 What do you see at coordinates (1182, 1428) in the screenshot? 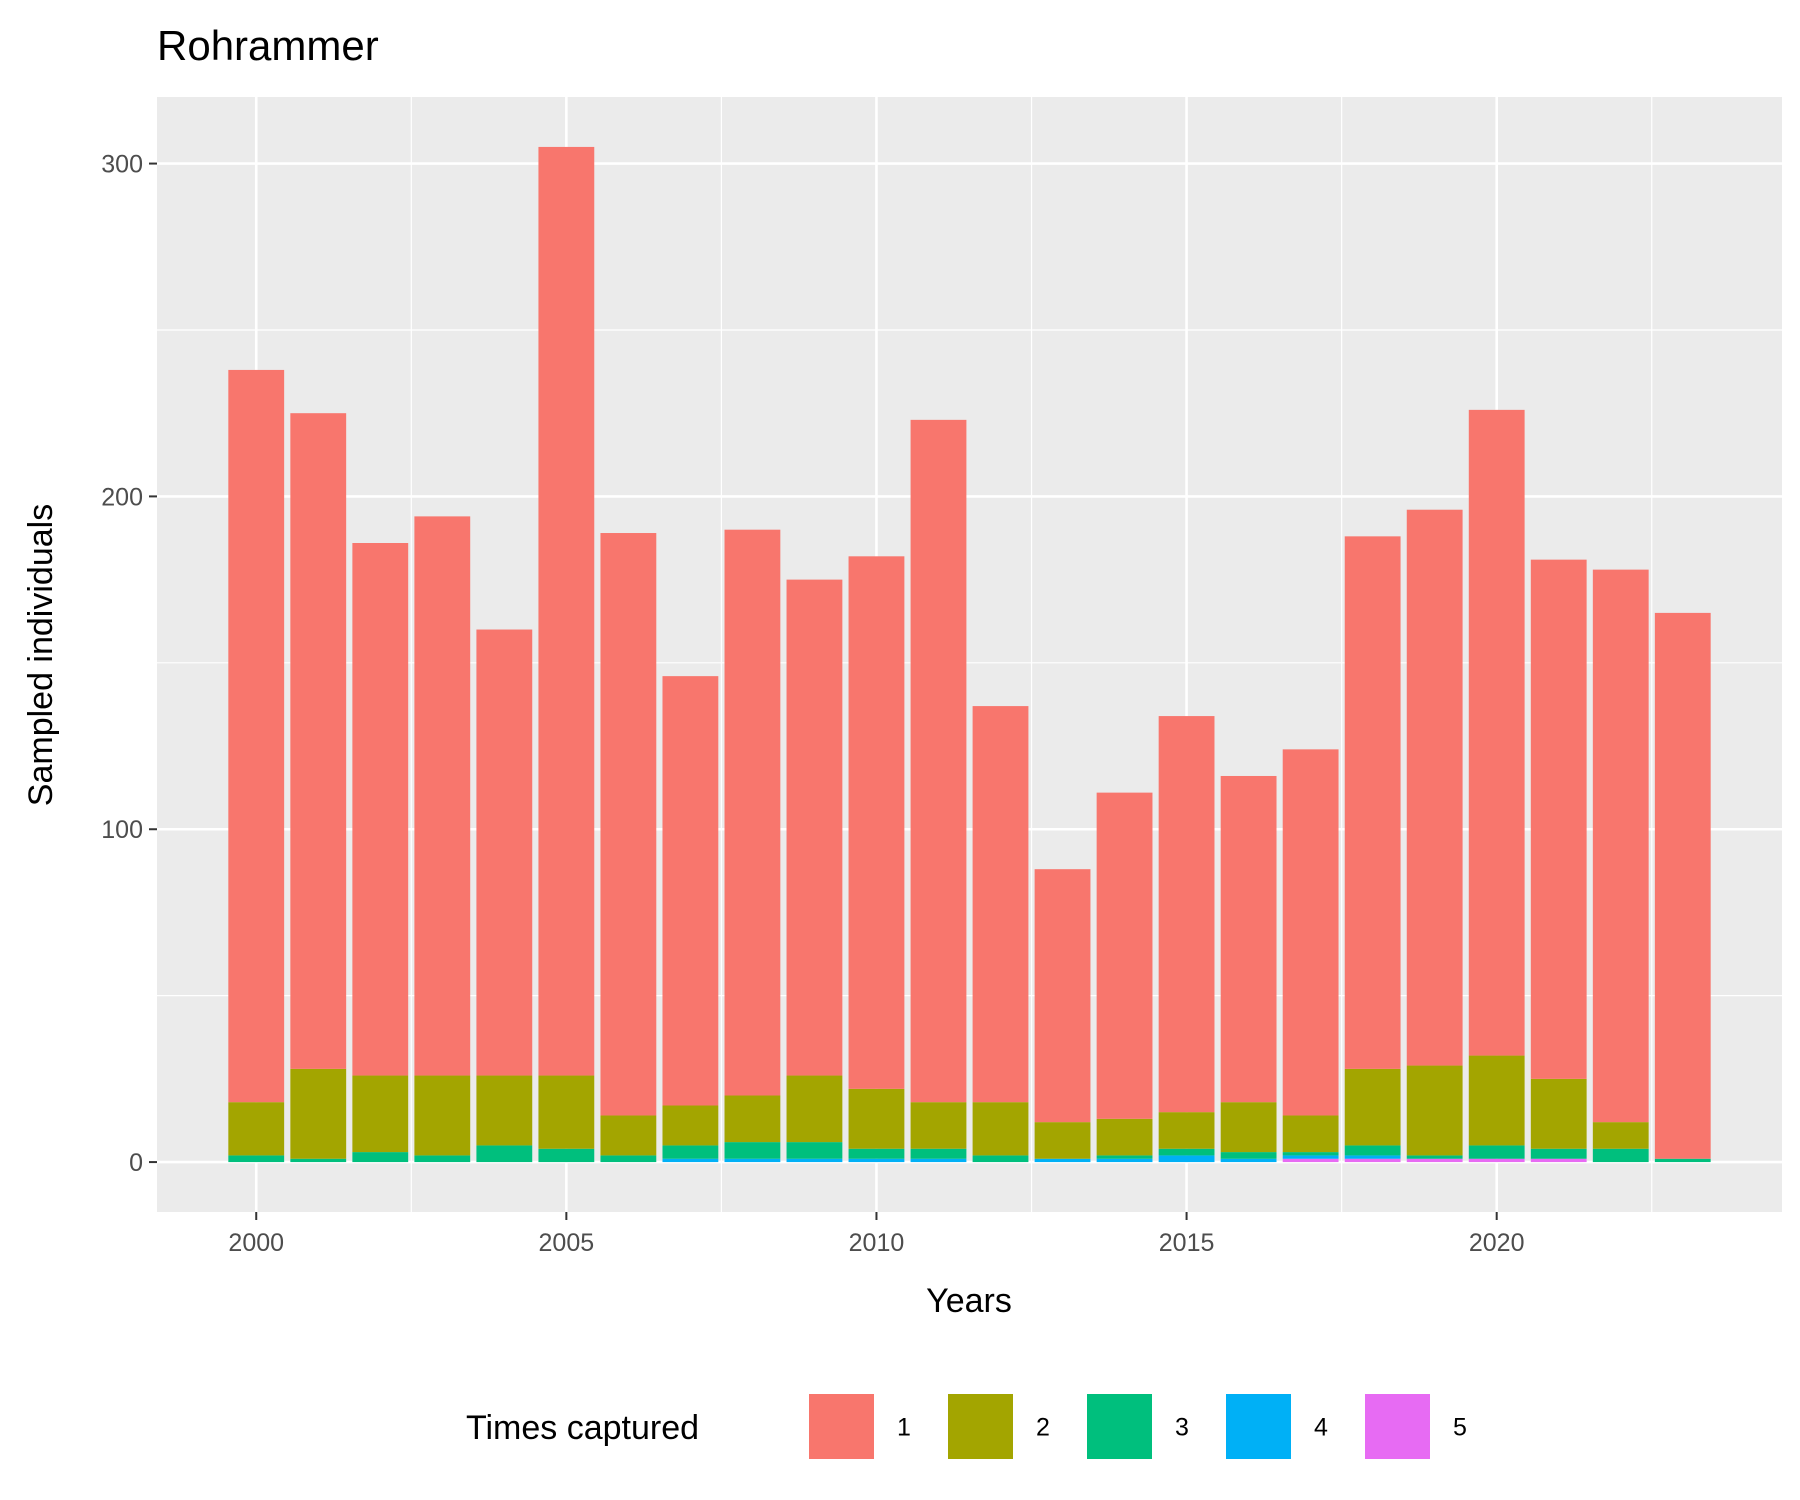
I see `legend-label: 3` at bounding box center [1182, 1428].